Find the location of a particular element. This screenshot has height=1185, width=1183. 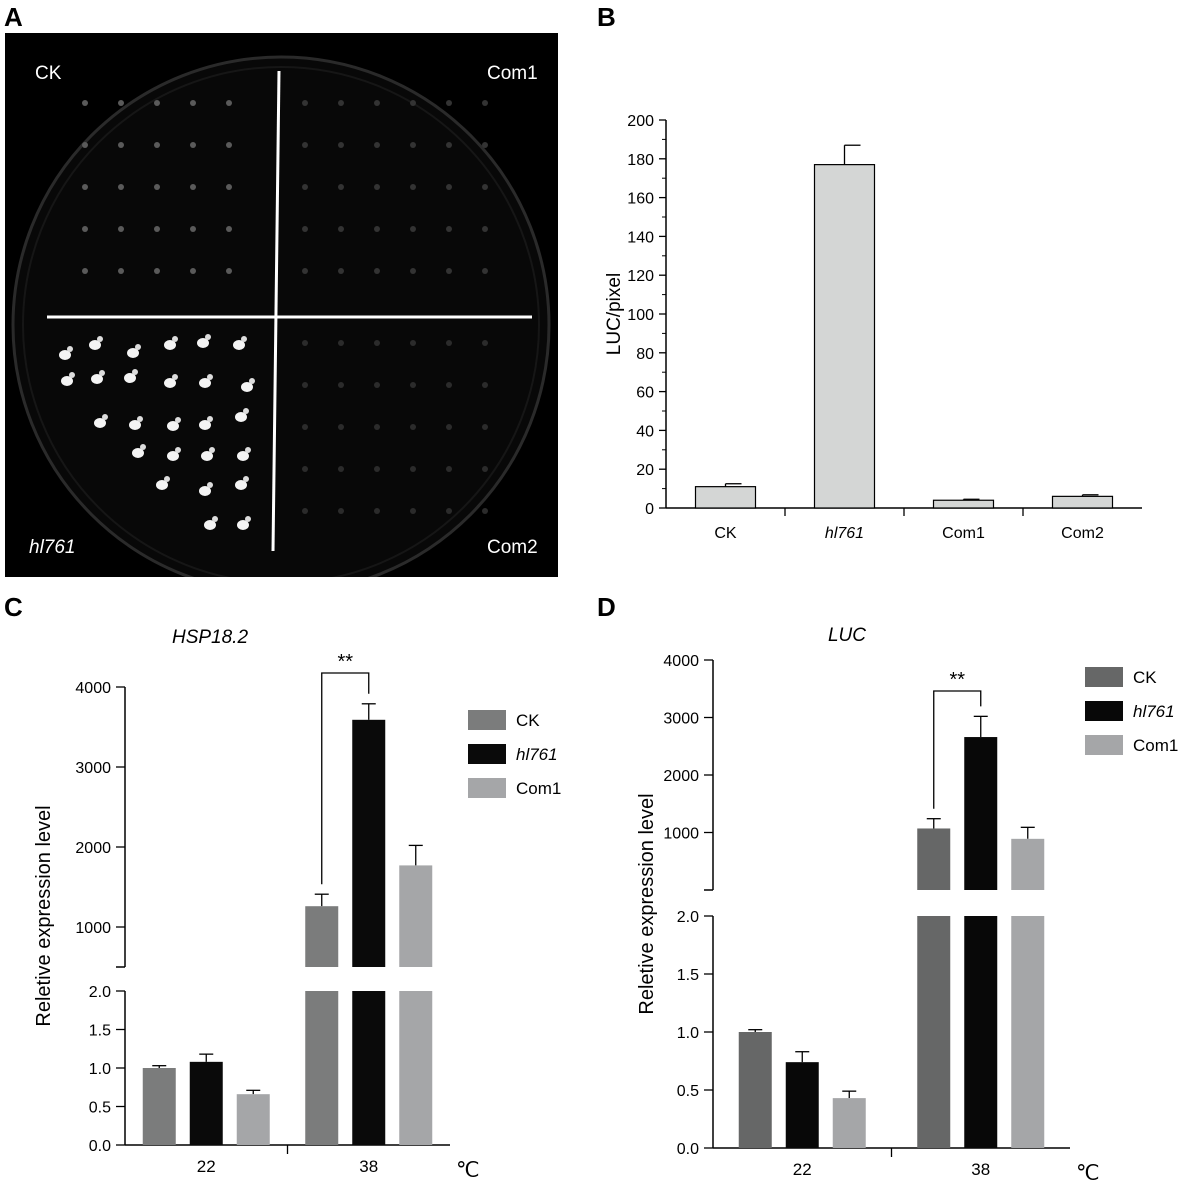

y-tick-label-upper: 4000 is located at coordinates (93, 688).